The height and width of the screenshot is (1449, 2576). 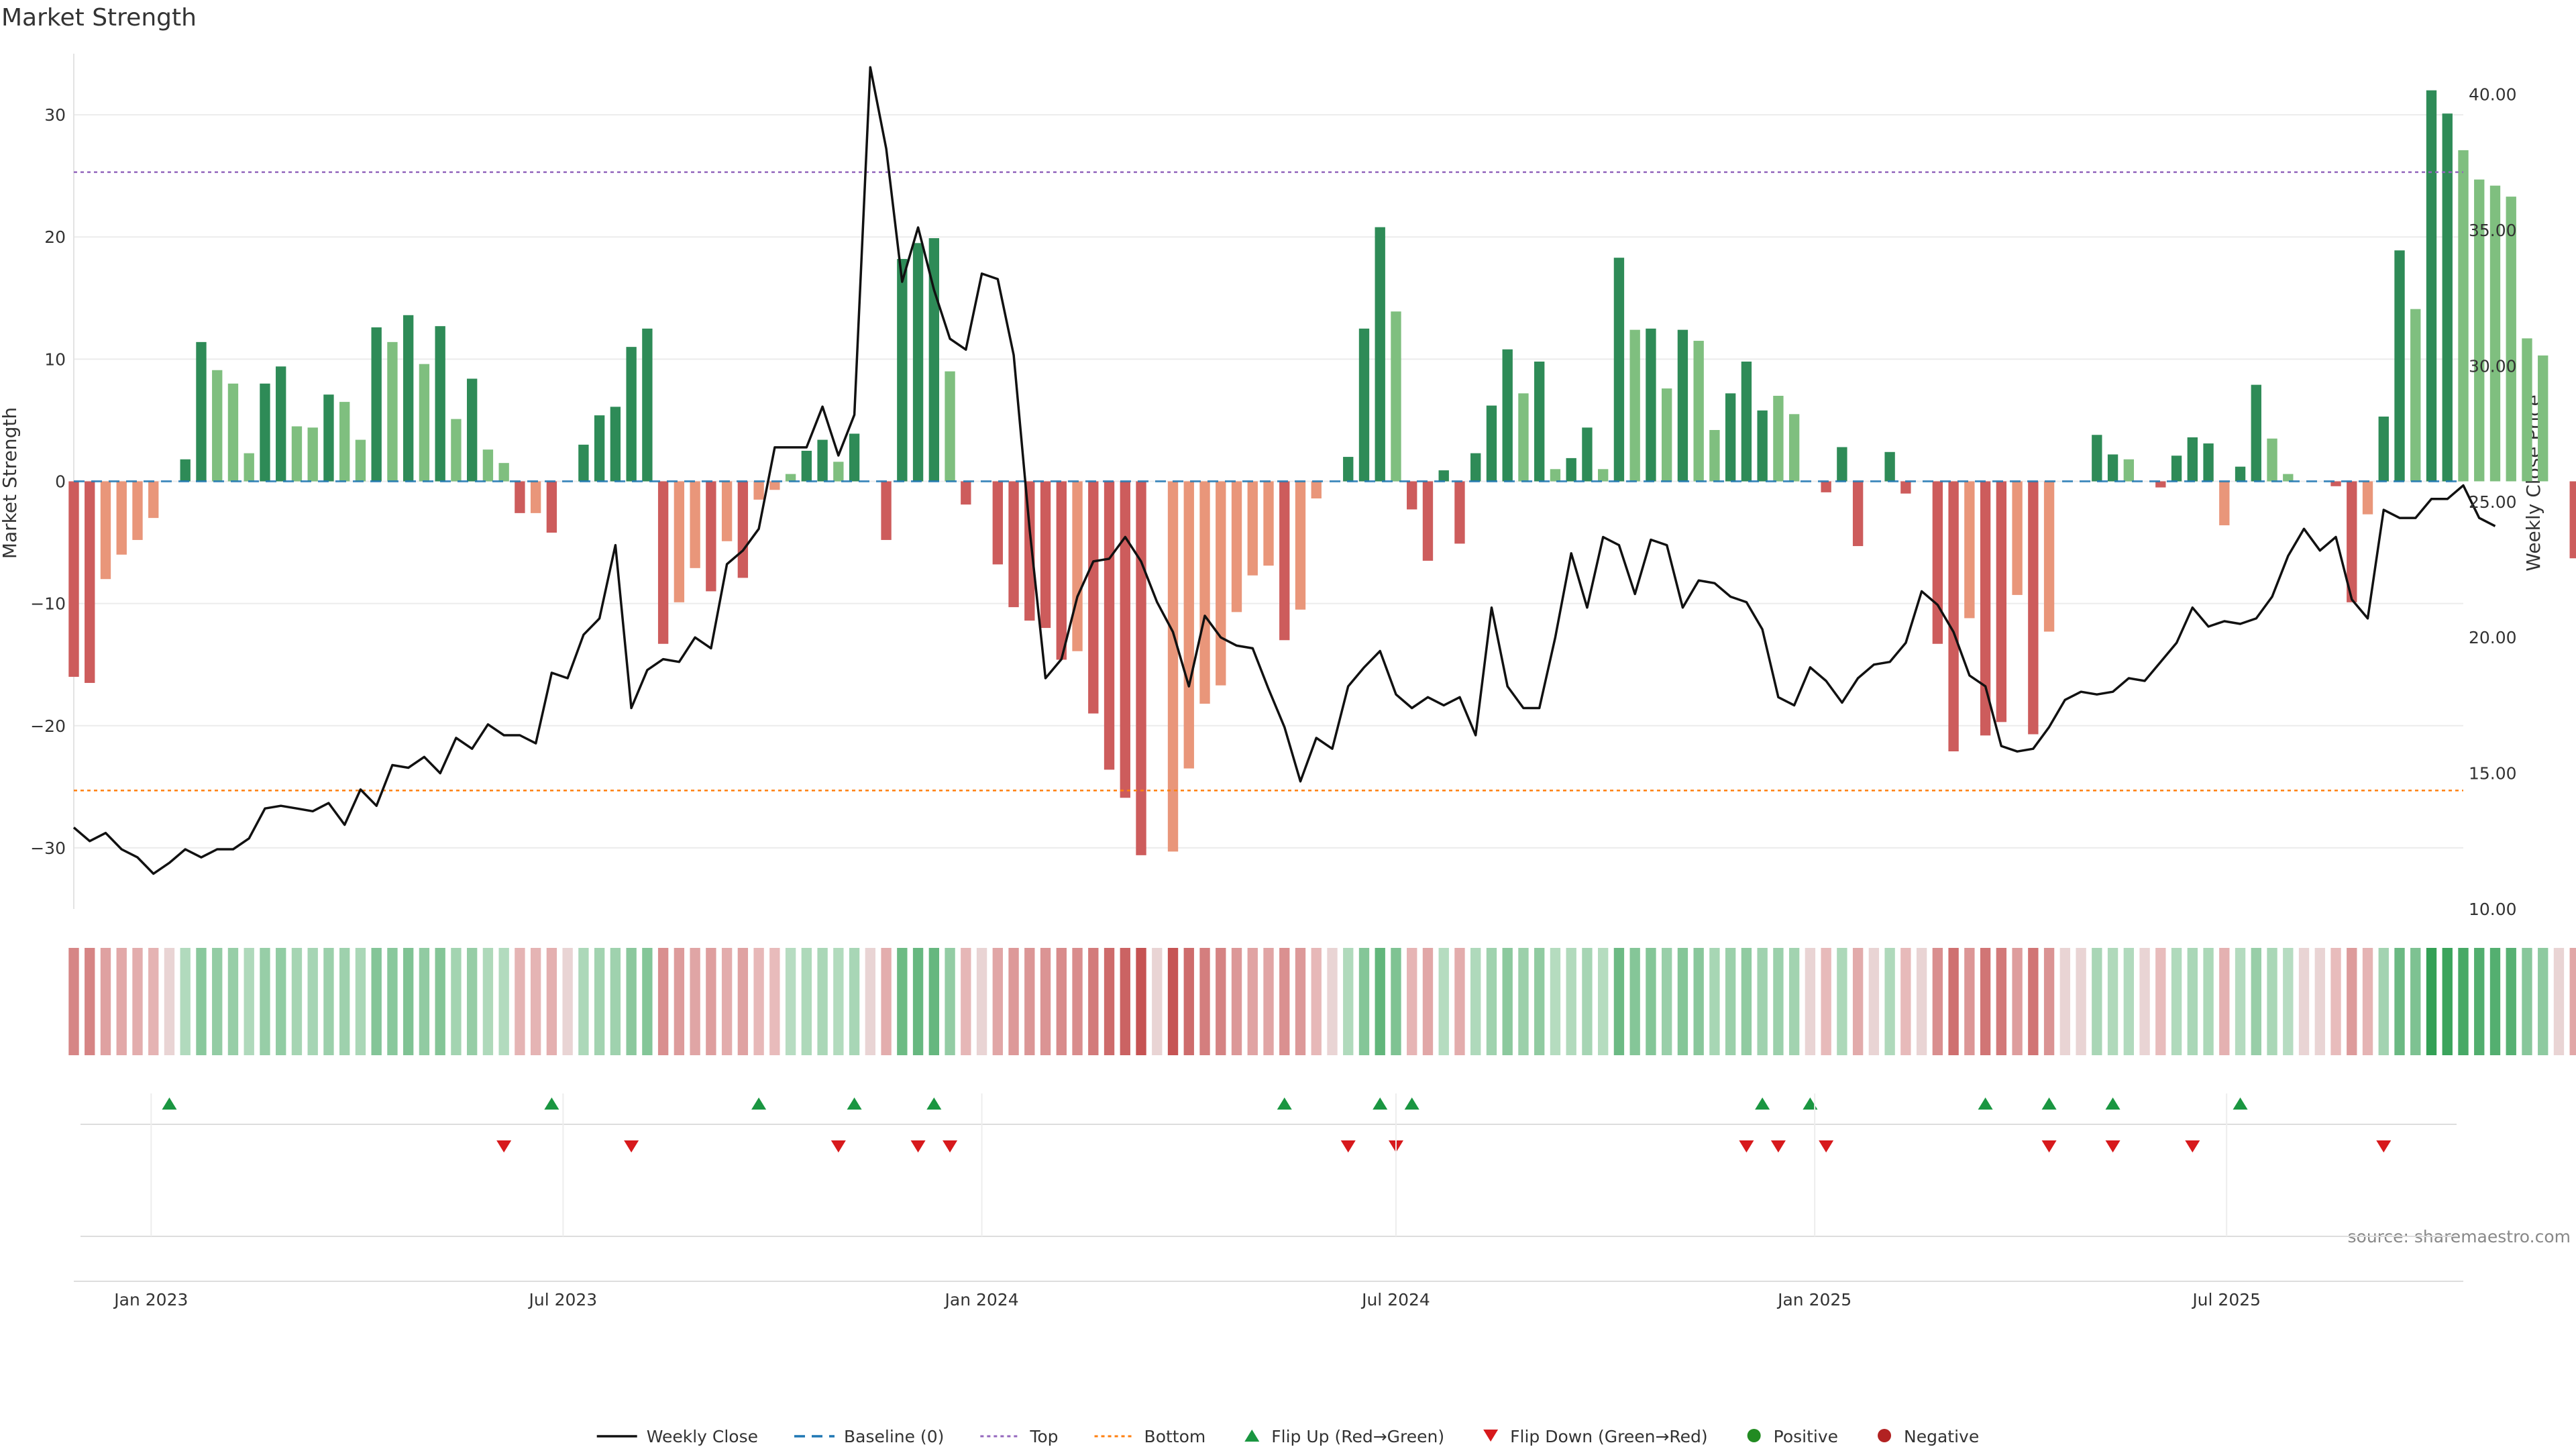 I want to click on y-tick-label-right: 25.00, so click(x=2493, y=502).